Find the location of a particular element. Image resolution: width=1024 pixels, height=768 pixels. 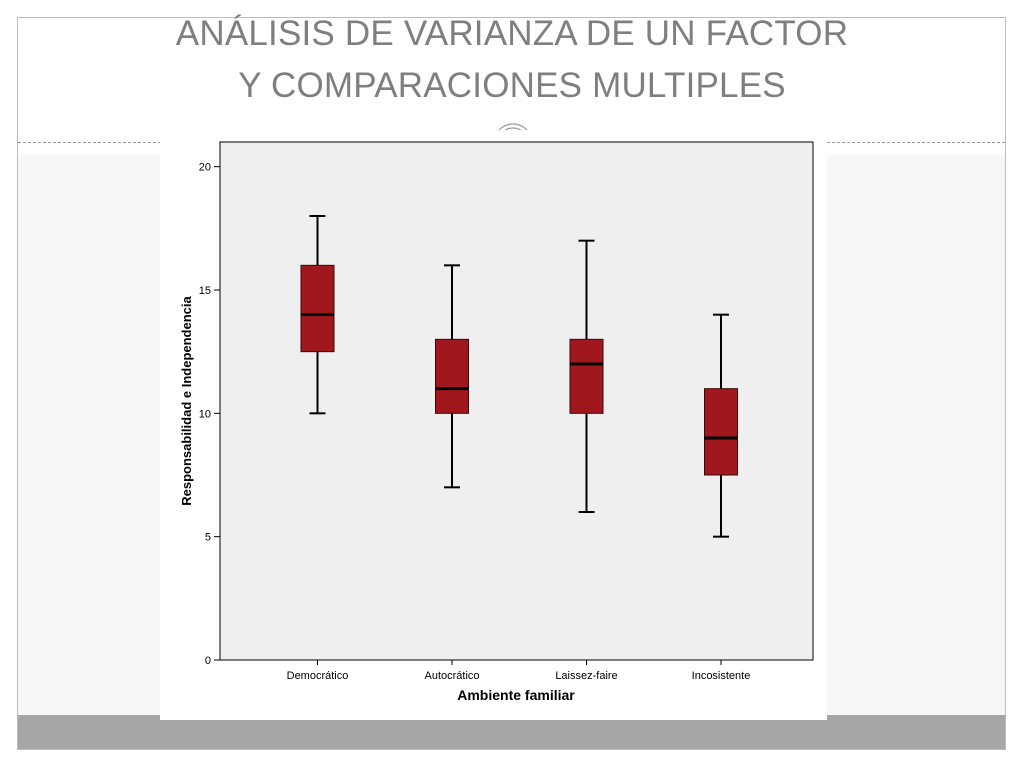

x-tick-label: Incosistente is located at coordinates (721, 676).